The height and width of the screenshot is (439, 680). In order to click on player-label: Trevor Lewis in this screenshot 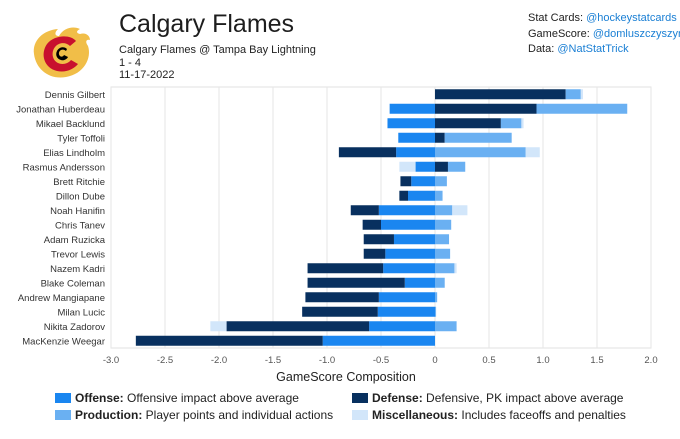, I will do `click(78, 254)`.